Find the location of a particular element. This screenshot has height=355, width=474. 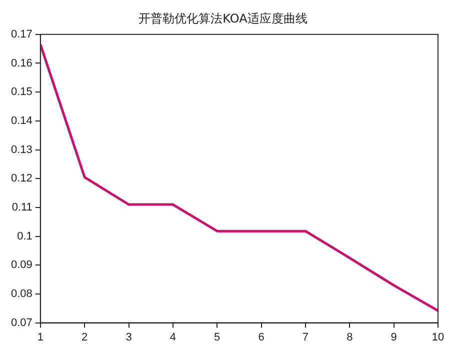

y-tick-label: 0.12 is located at coordinates (21, 178).